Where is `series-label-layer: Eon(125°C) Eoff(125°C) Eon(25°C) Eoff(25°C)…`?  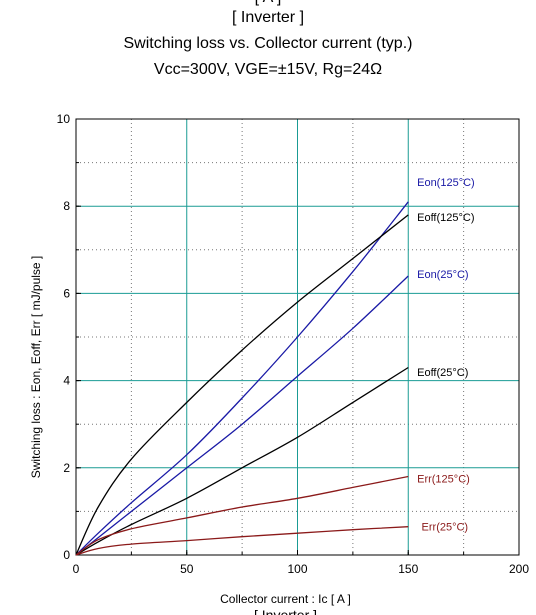 series-label-layer: Eon(125°C) Eoff(125°C) Eon(25°C) Eoff(25°C)… is located at coordinates (446, 355).